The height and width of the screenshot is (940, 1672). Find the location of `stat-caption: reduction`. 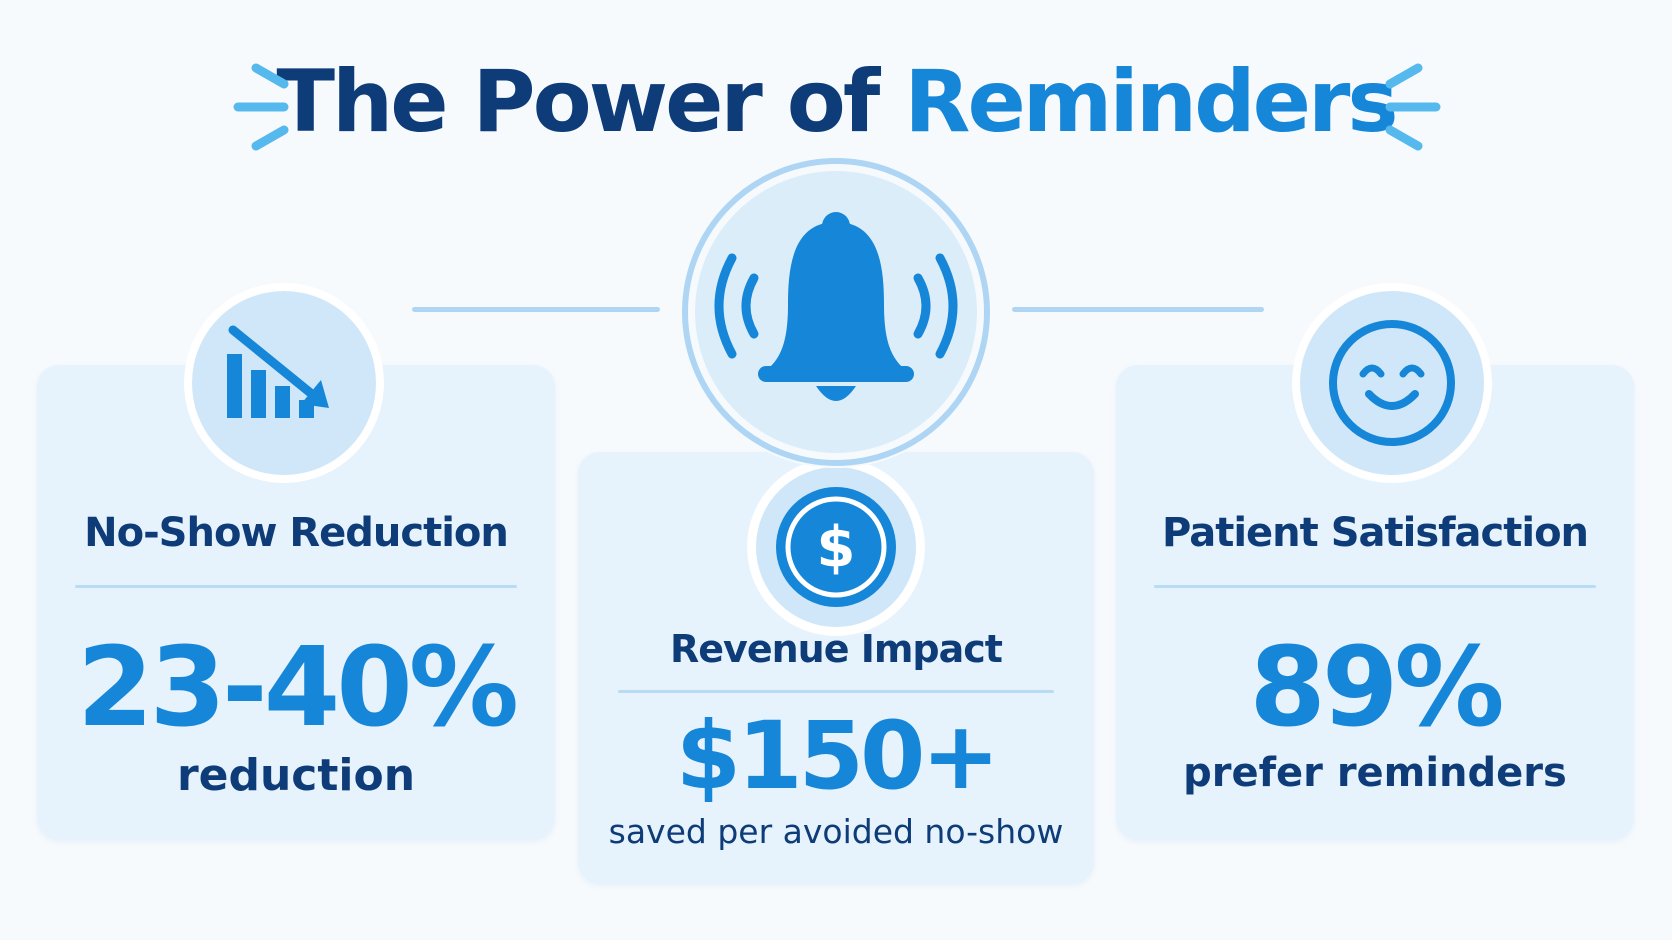

stat-caption: reduction is located at coordinates (296, 775).